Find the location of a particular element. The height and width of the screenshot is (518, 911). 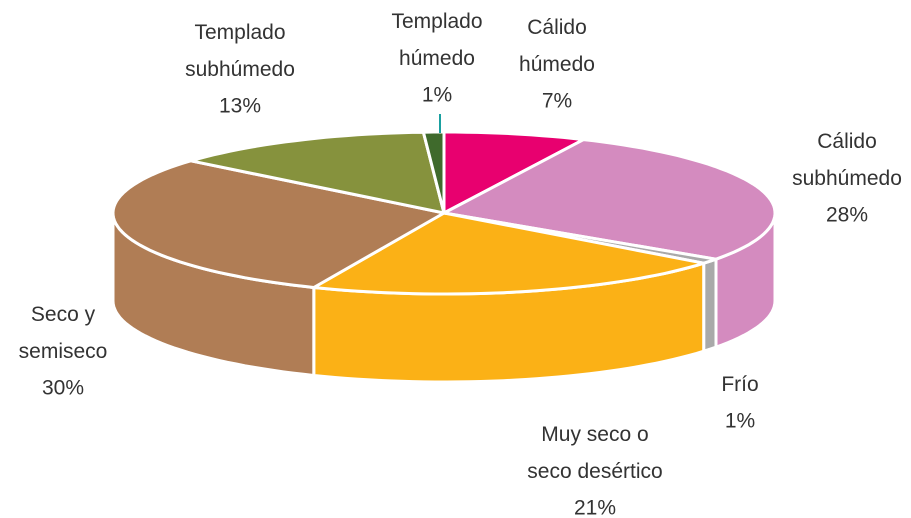

category-label: Seco y semiseco is located at coordinates (63, 333).